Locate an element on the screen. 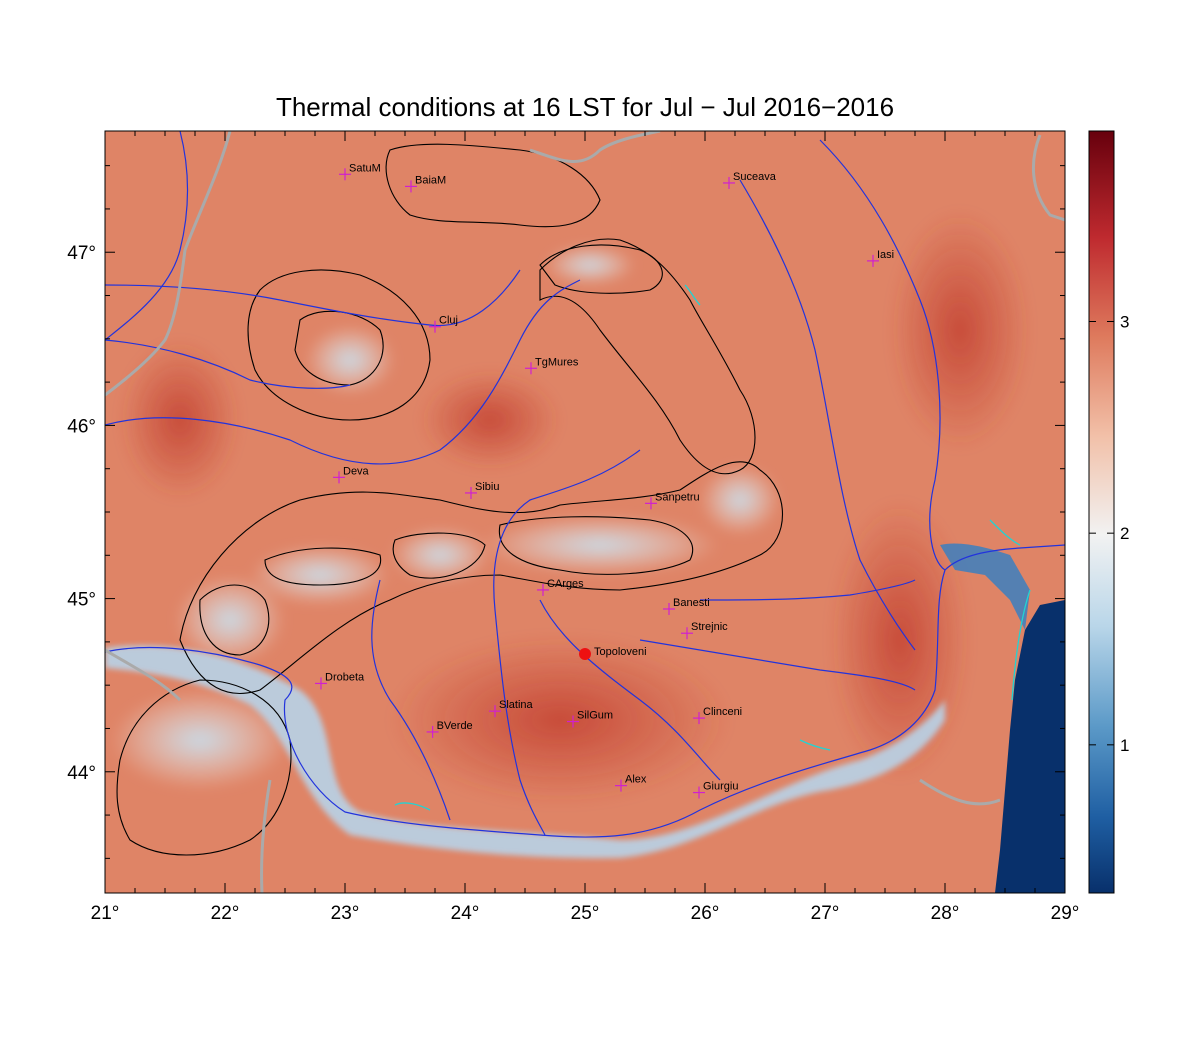 The width and height of the screenshot is (1200, 1050). city-marker: TgMures is located at coordinates (552, 365).